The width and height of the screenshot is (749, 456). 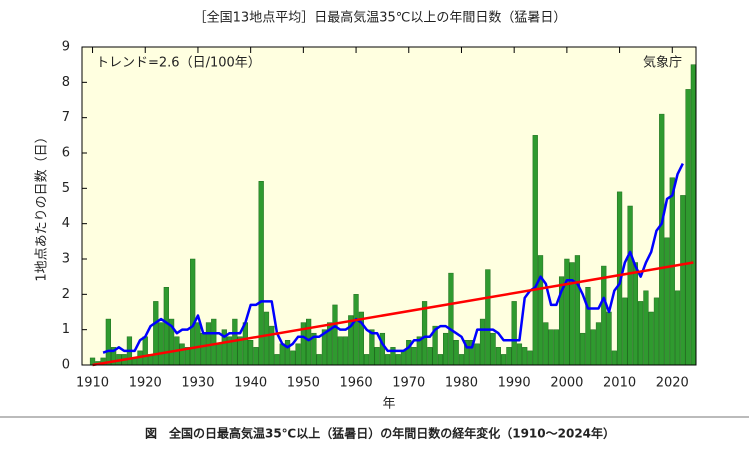 What do you see at coordinates (408, 383) in the screenshot?
I see `x-tick-label: 1970` at bounding box center [408, 383].